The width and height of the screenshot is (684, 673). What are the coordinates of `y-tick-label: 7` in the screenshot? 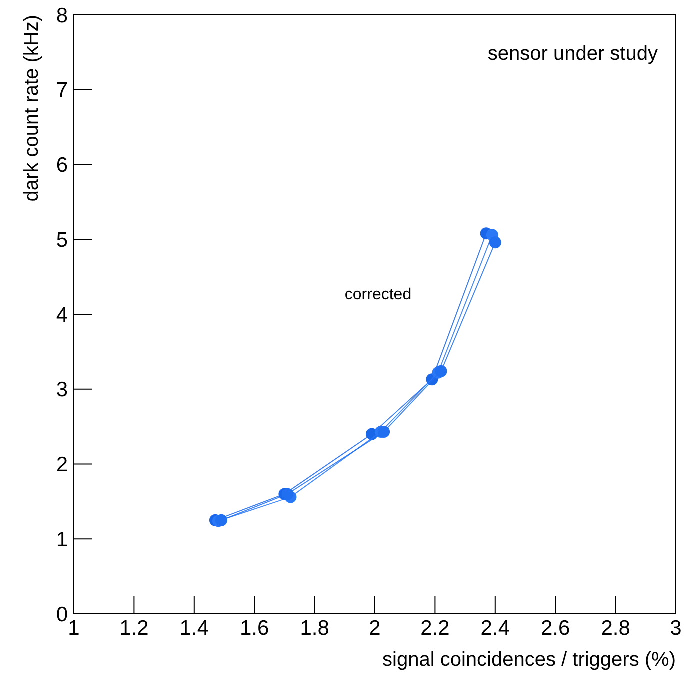 It's located at (62, 90).